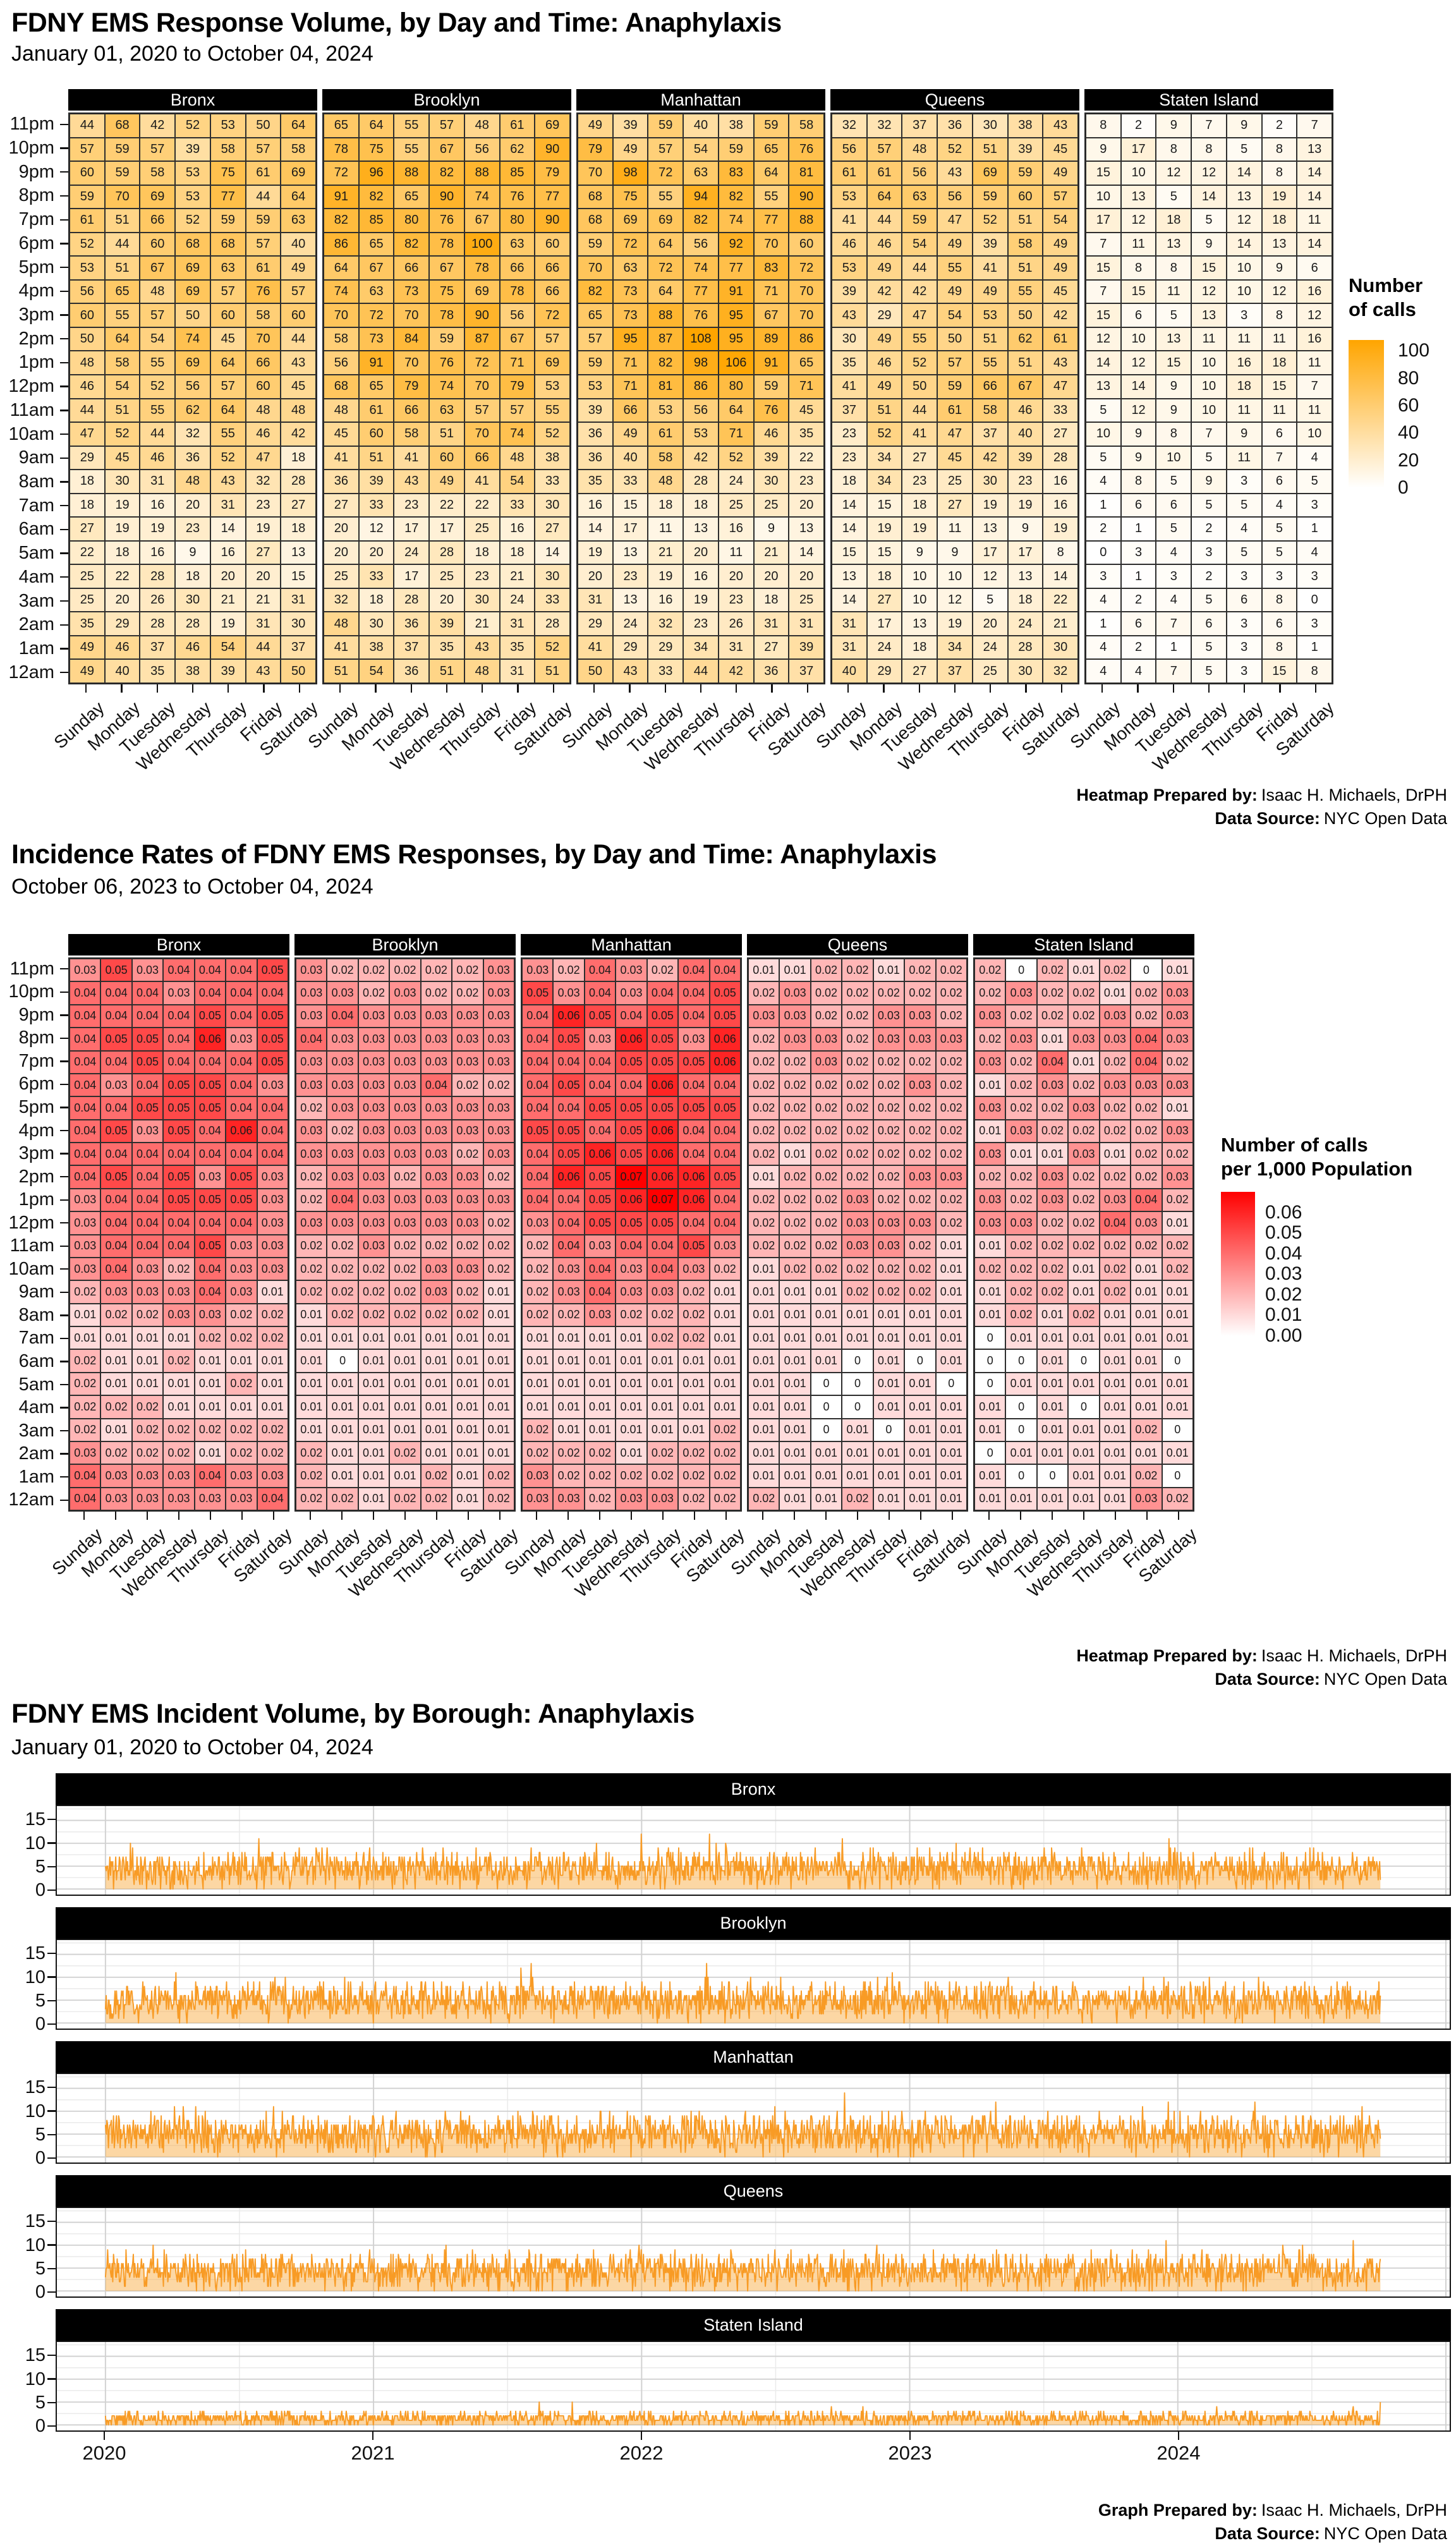 This screenshot has height=2548, width=1456. Describe the element at coordinates (1283, 1315) in the screenshot. I see `legend-tick-label: 0.01` at that location.